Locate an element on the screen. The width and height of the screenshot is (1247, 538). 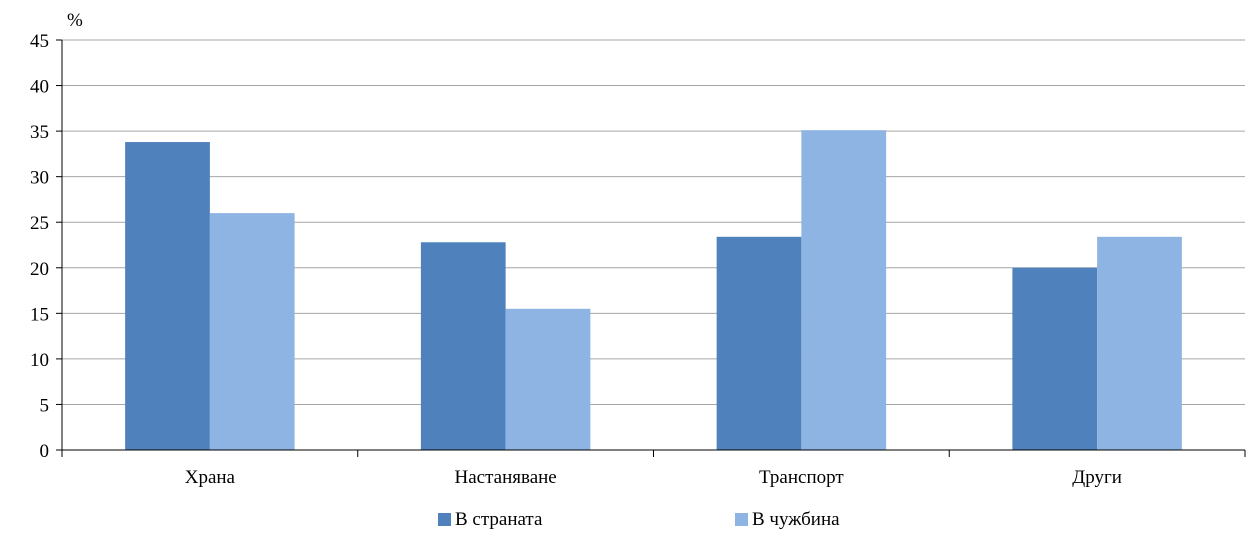
y-tick-label: 40 is located at coordinates (39, 87).